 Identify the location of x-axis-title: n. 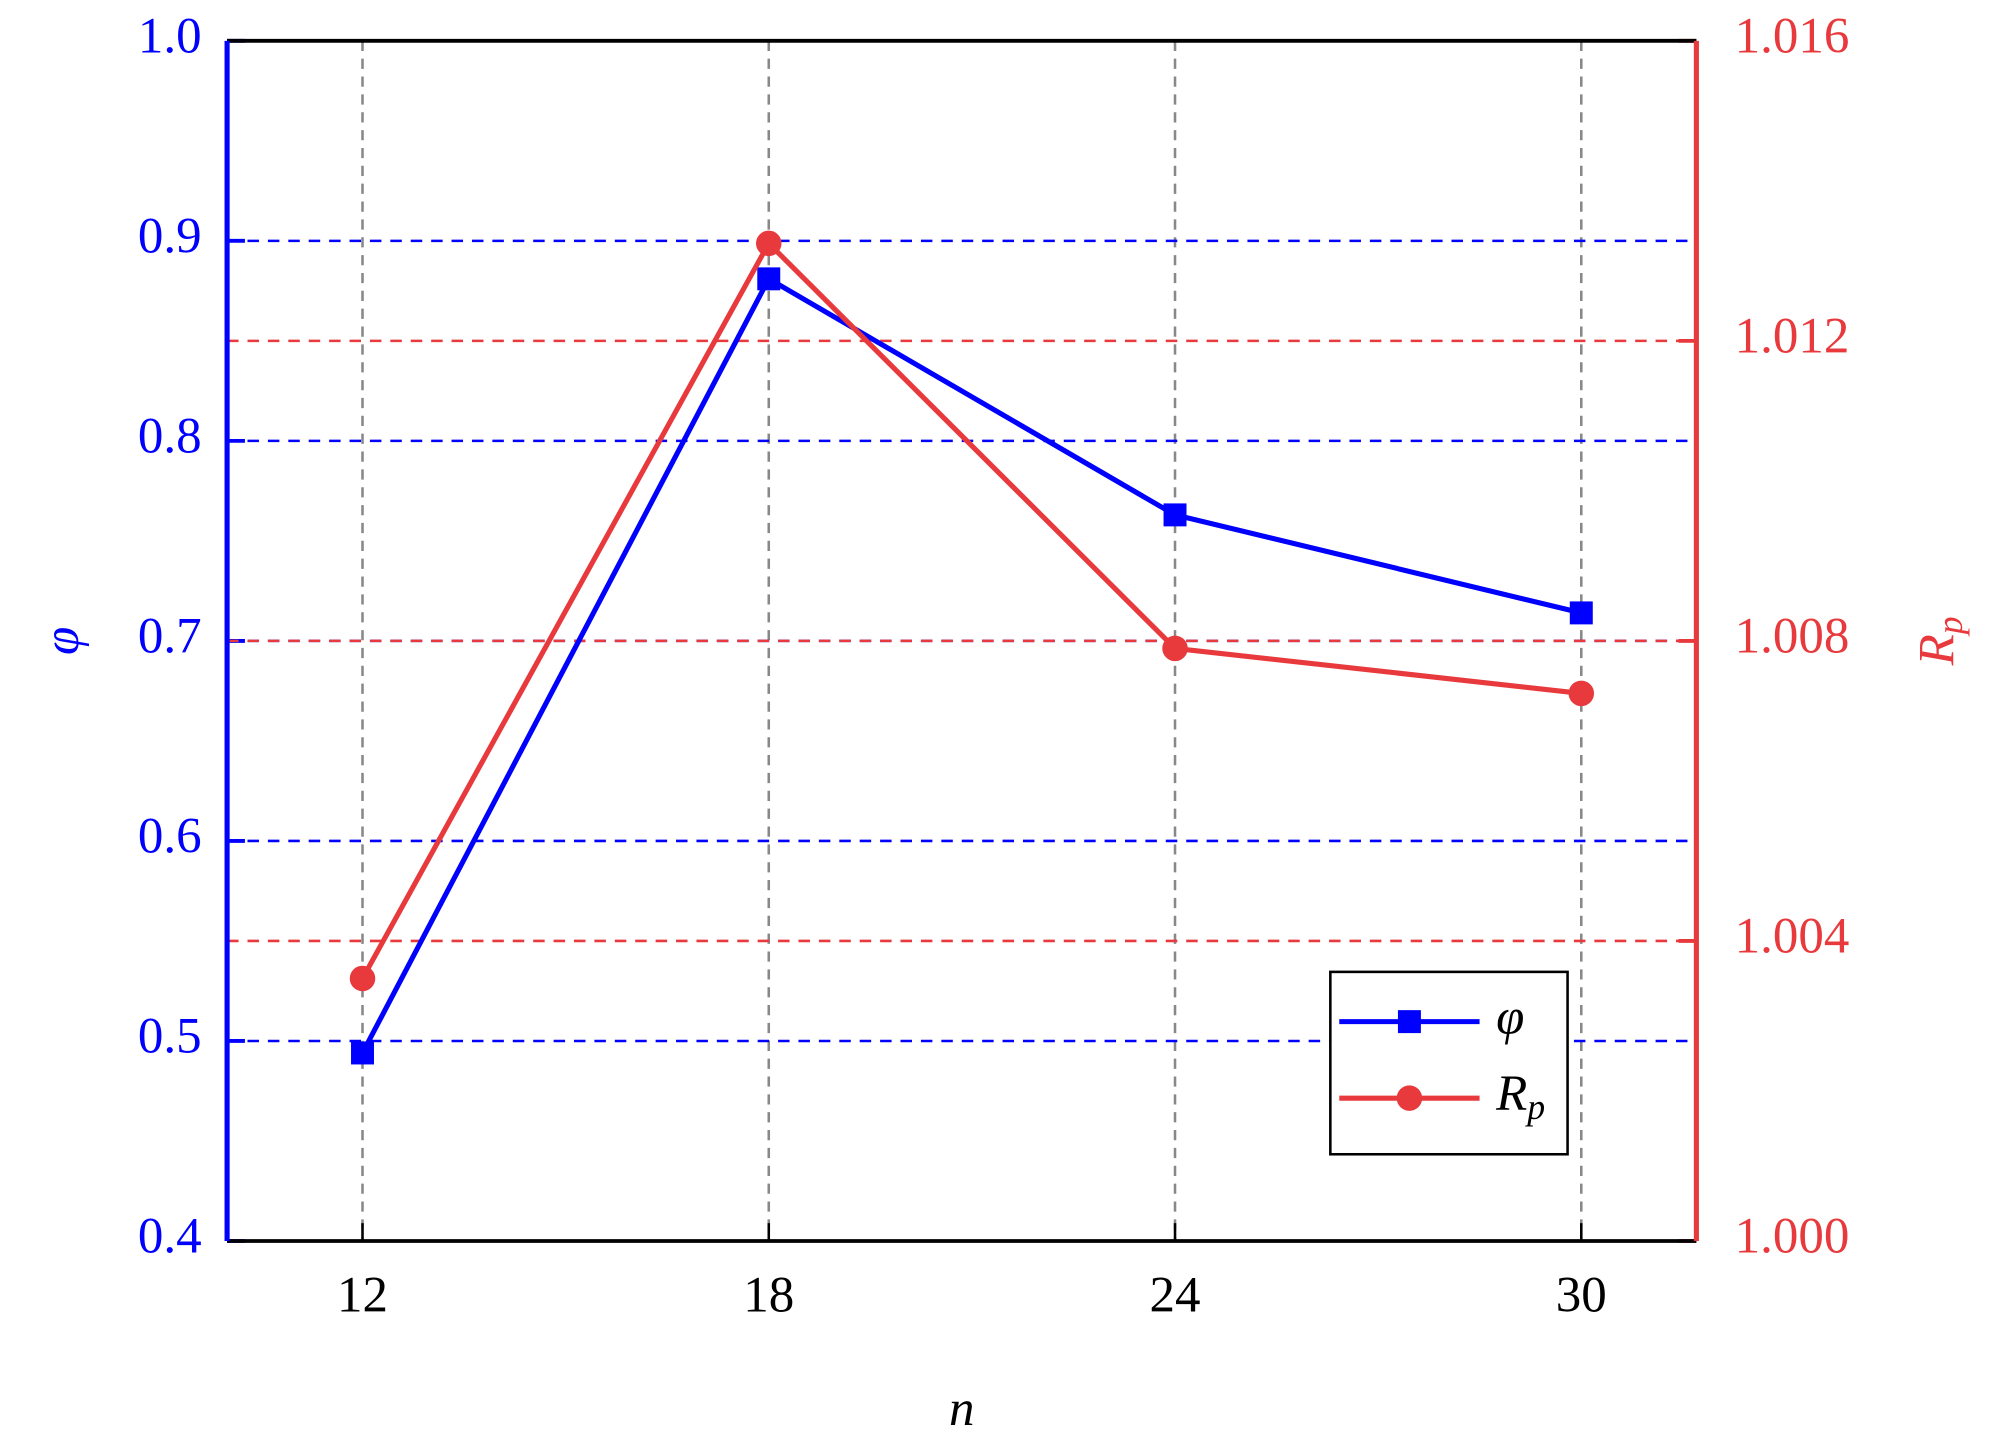
(962, 1409).